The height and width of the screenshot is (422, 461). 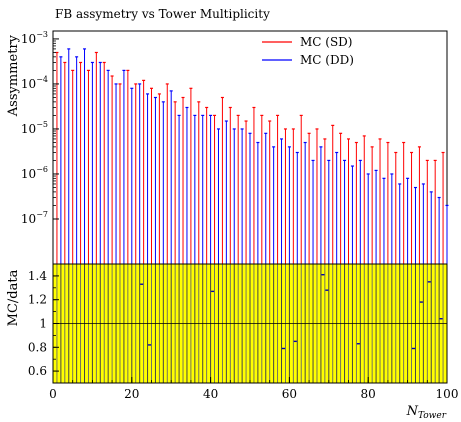 I want to click on y-tick-label: 10⁻⁵, so click(x=34, y=128).